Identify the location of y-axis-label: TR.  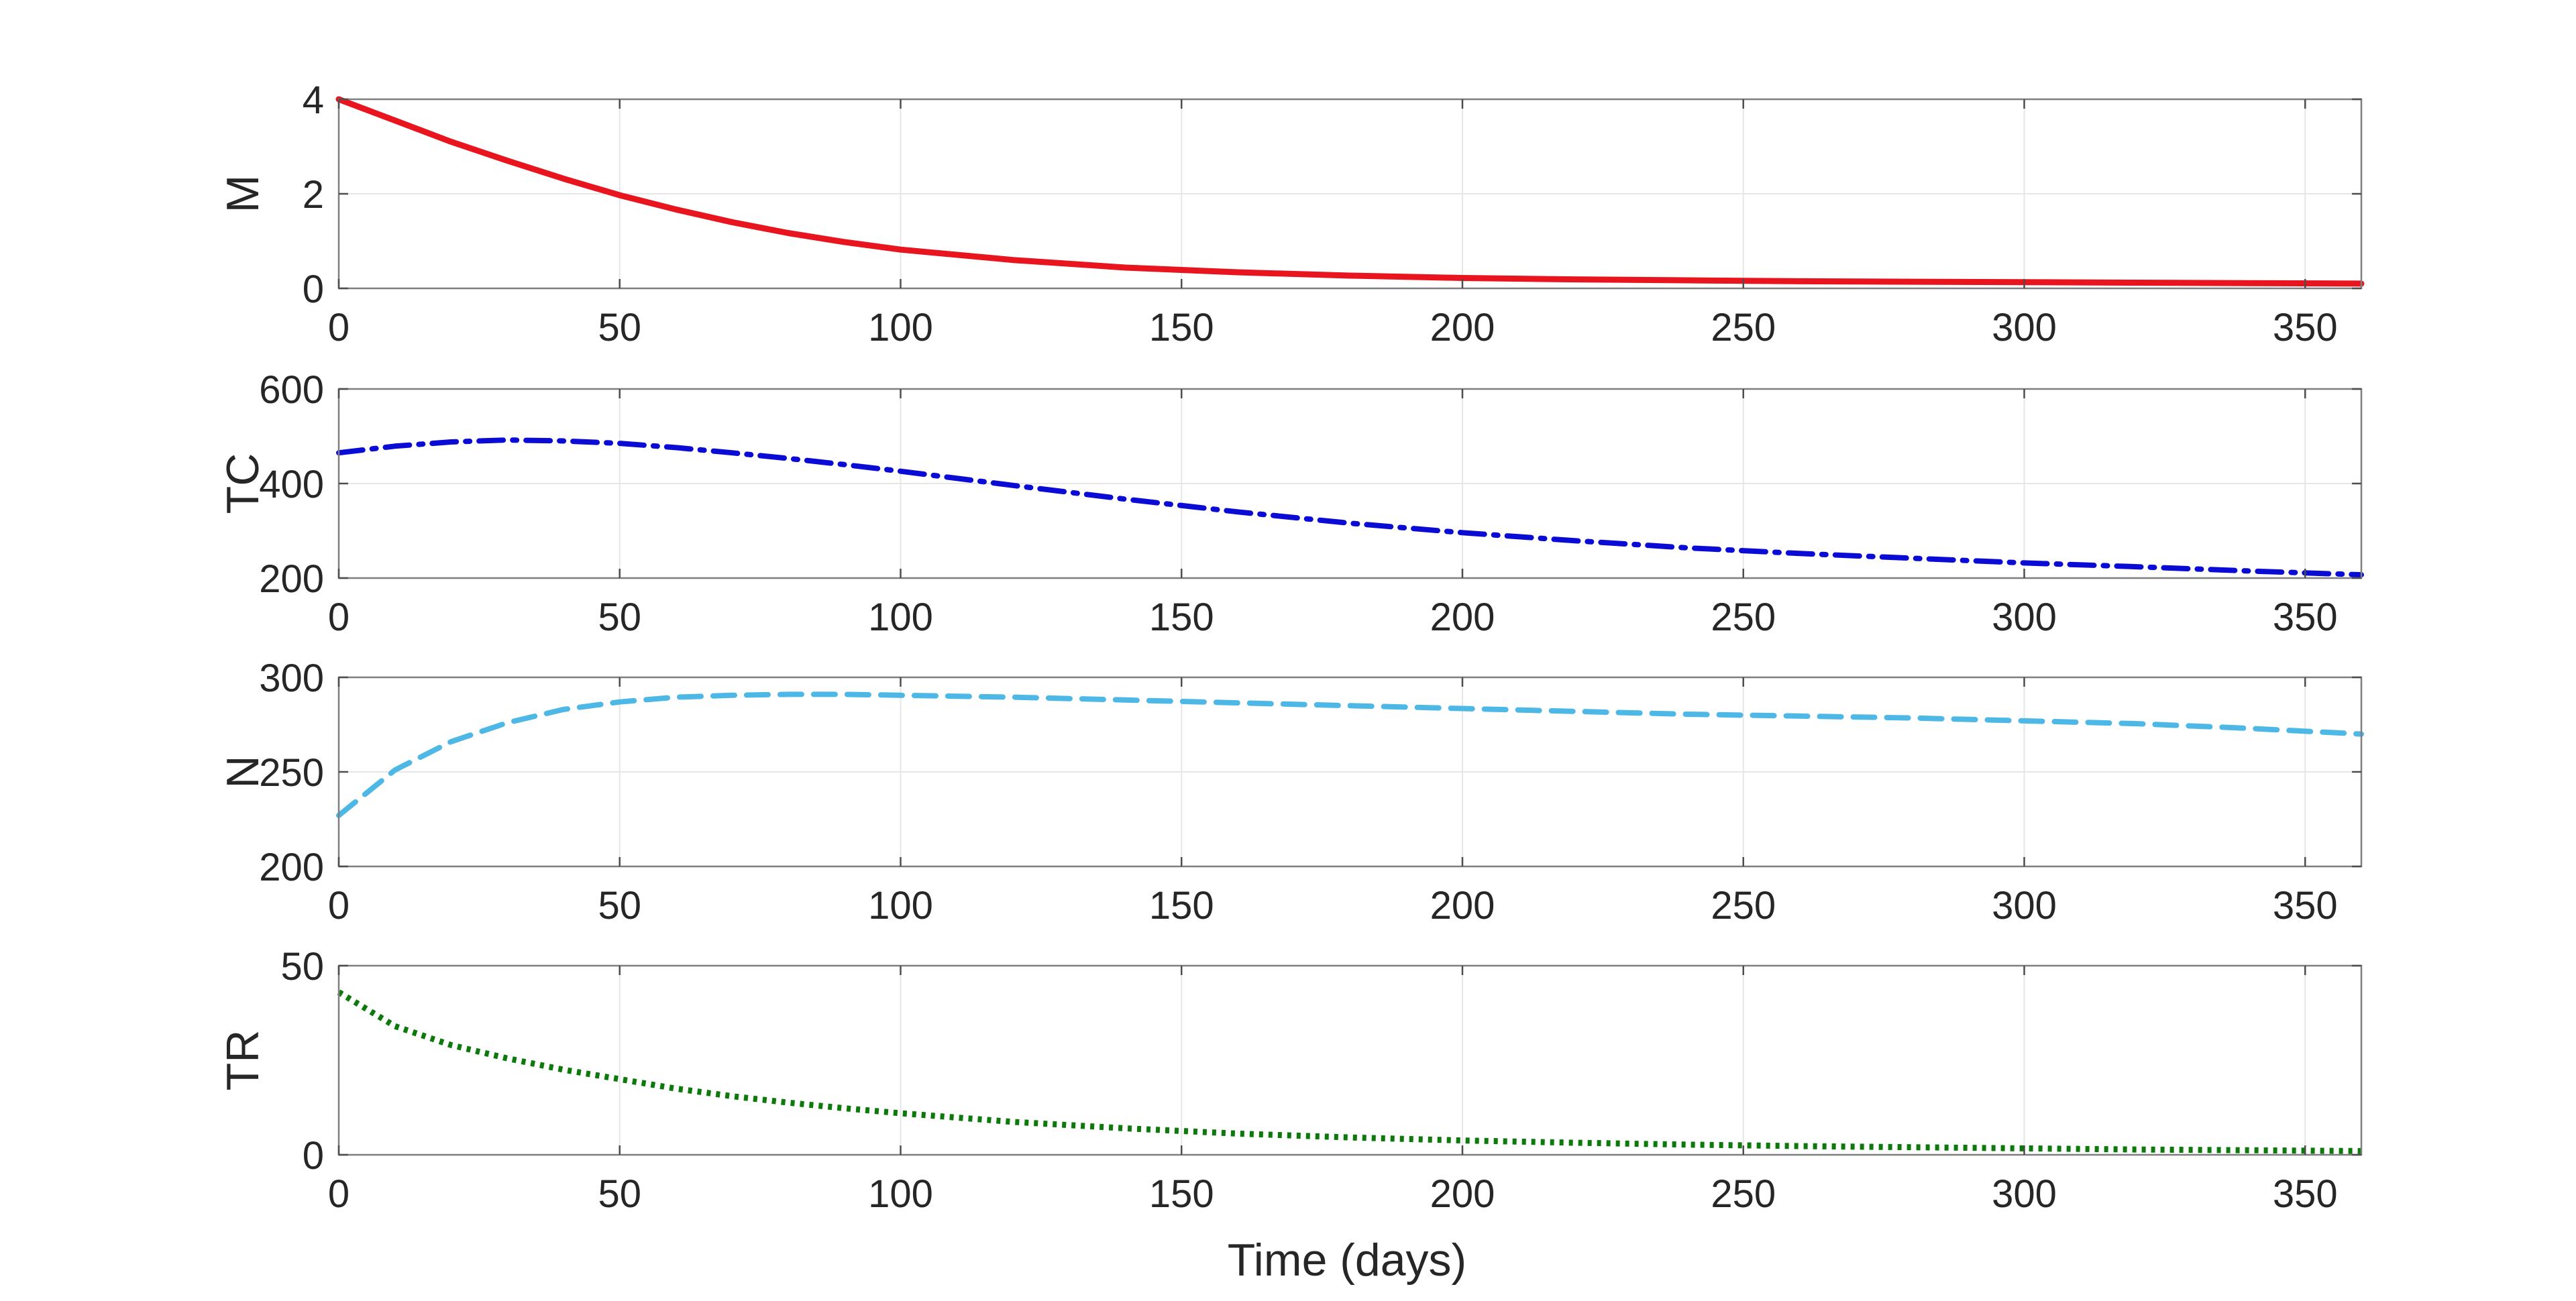
(242, 1060).